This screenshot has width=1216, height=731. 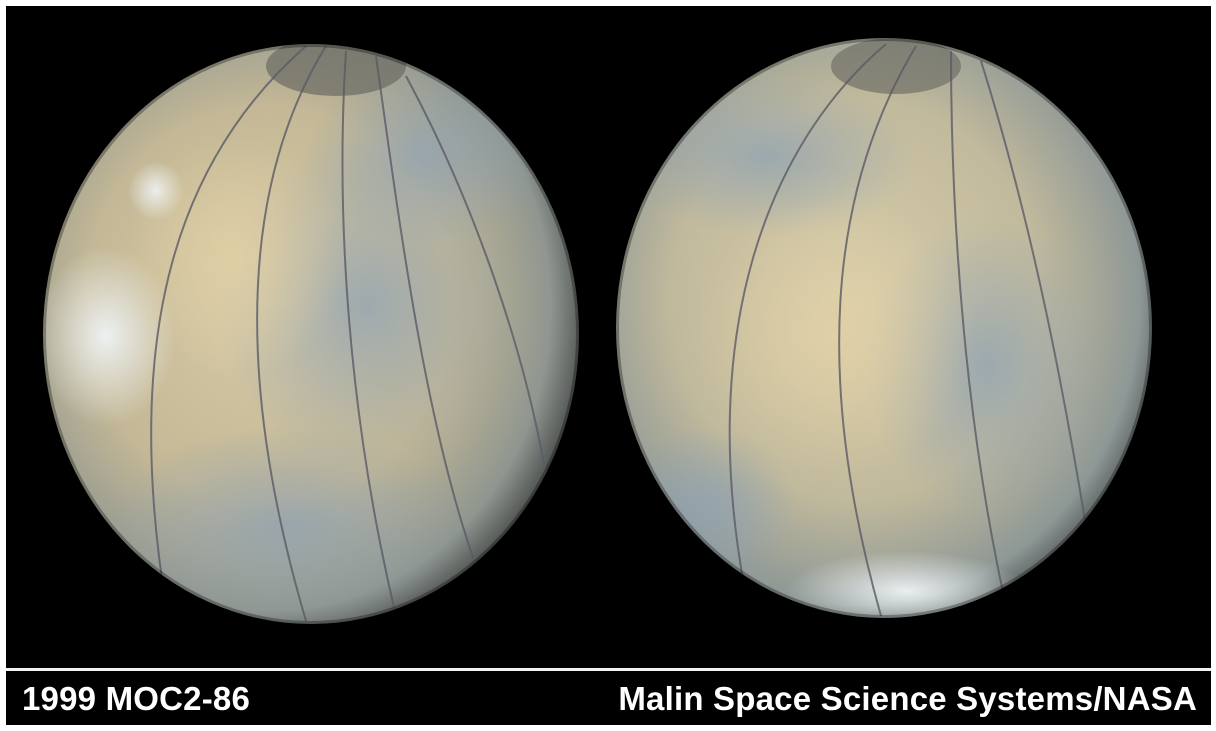 I want to click on caption-image-id: 1999 MOC2-86, so click(x=136, y=698).